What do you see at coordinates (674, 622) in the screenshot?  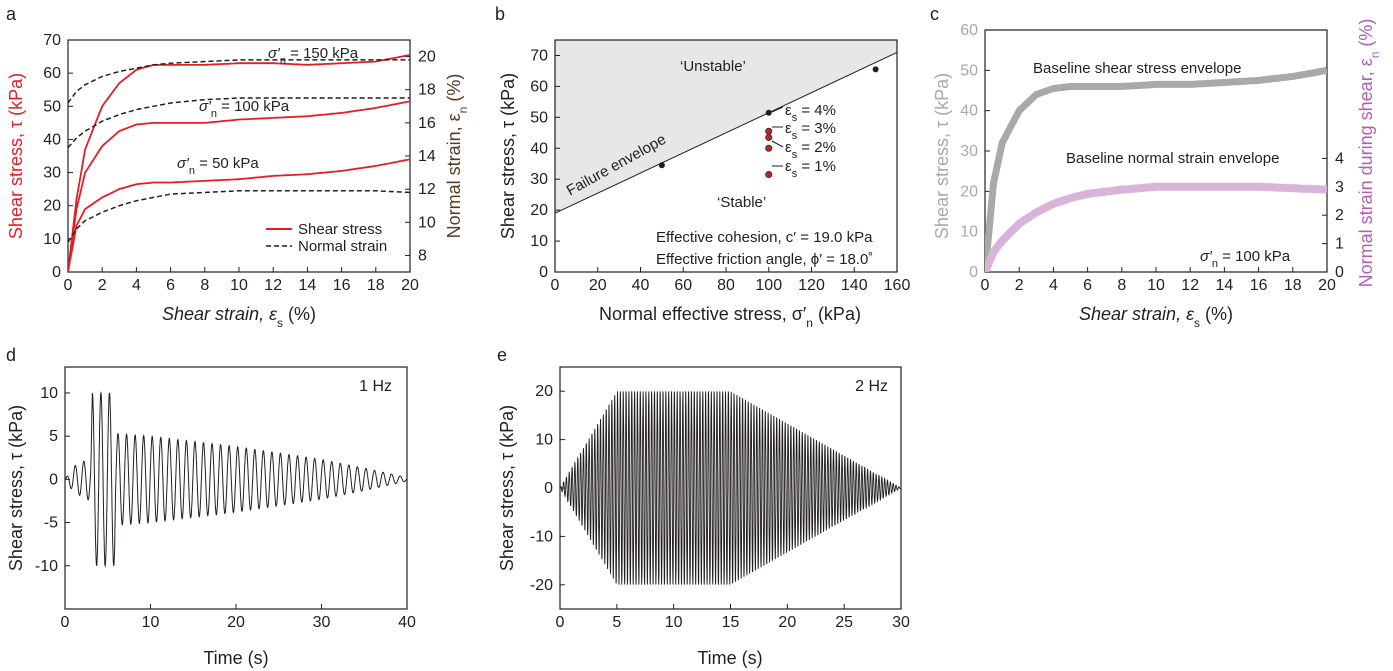 I see `e-x-tick-label: 10` at bounding box center [674, 622].